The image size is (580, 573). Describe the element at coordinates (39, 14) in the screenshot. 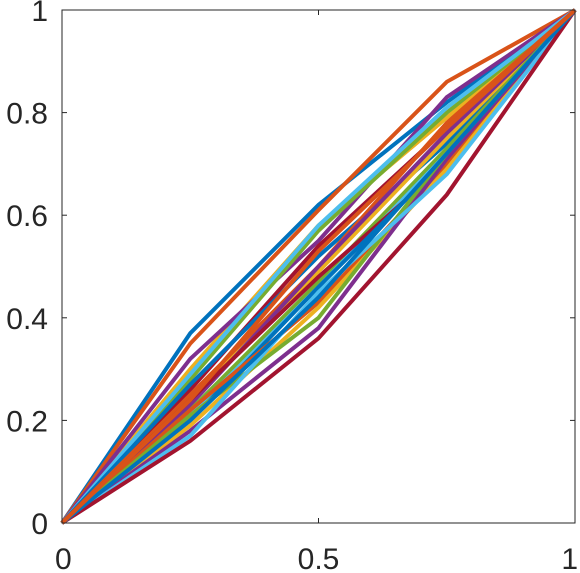

I see `y-tick-label: 1` at that location.